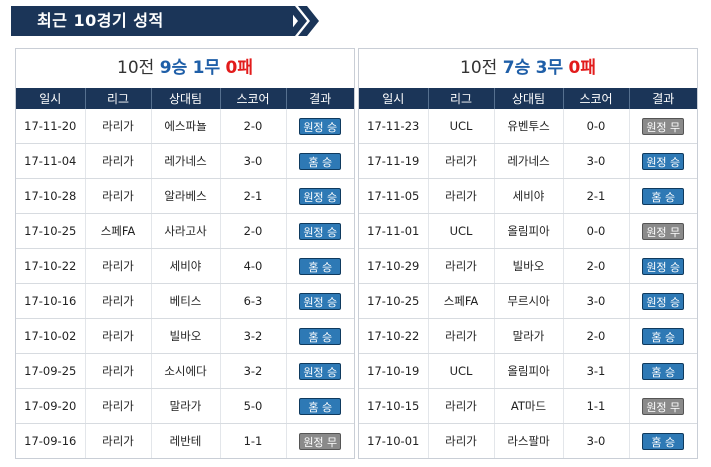 The image size is (711, 467). I want to click on opponent-cell: 에스파뇰, so click(185, 126).